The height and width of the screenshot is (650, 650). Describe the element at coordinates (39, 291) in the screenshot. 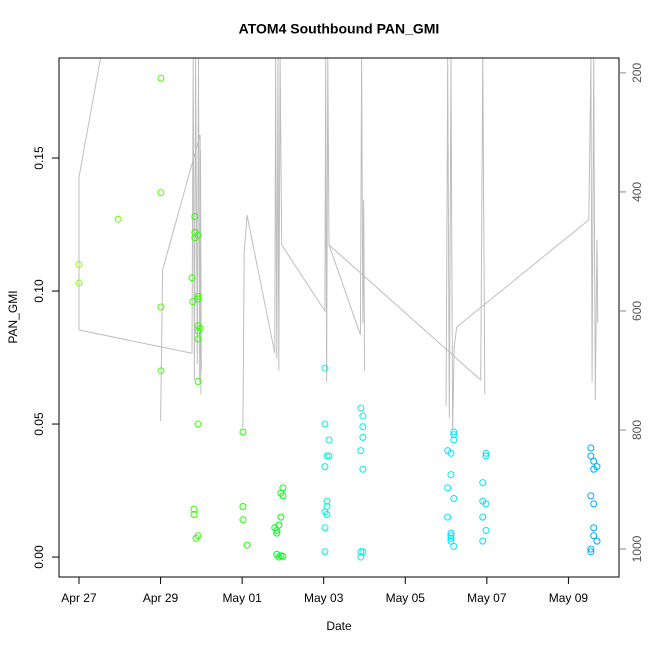

I see `y-tick-label: 0.10` at that location.